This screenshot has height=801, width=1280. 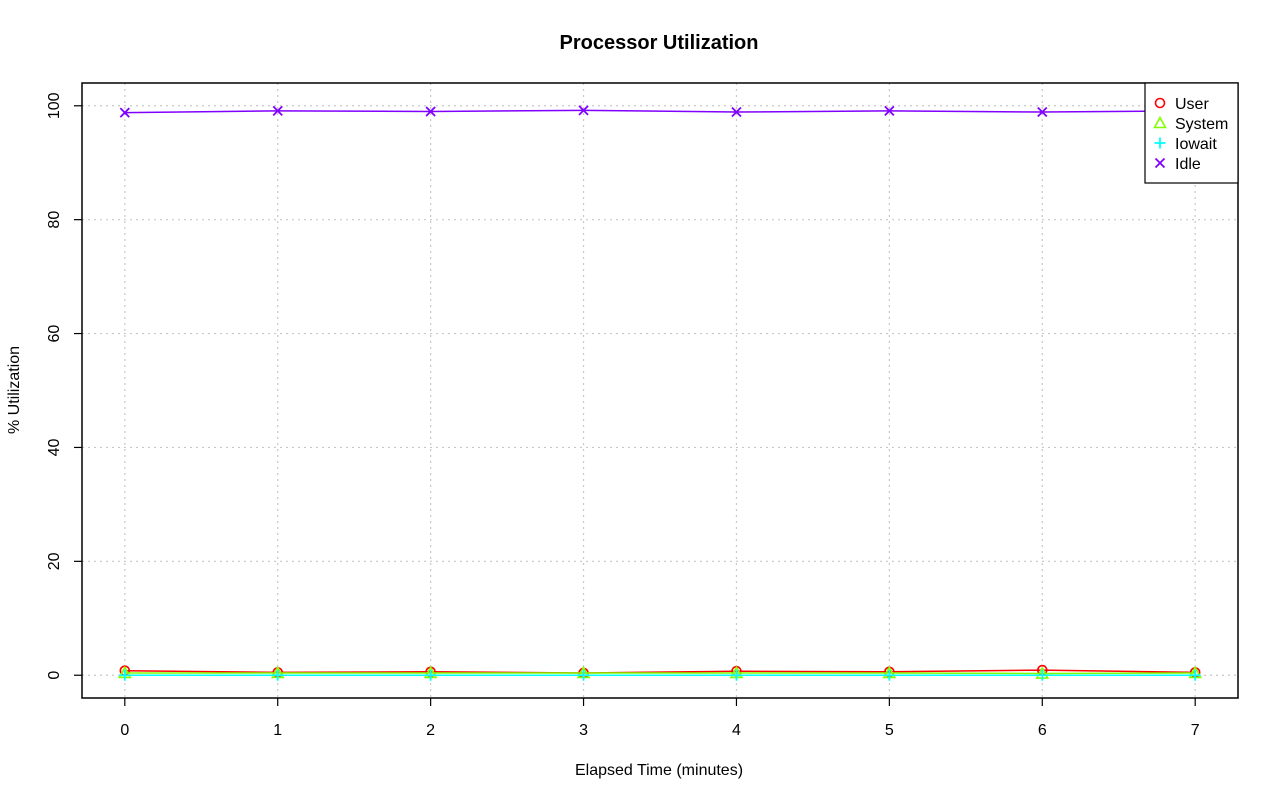 What do you see at coordinates (1042, 730) in the screenshot?
I see `x-tick-label: 6` at bounding box center [1042, 730].